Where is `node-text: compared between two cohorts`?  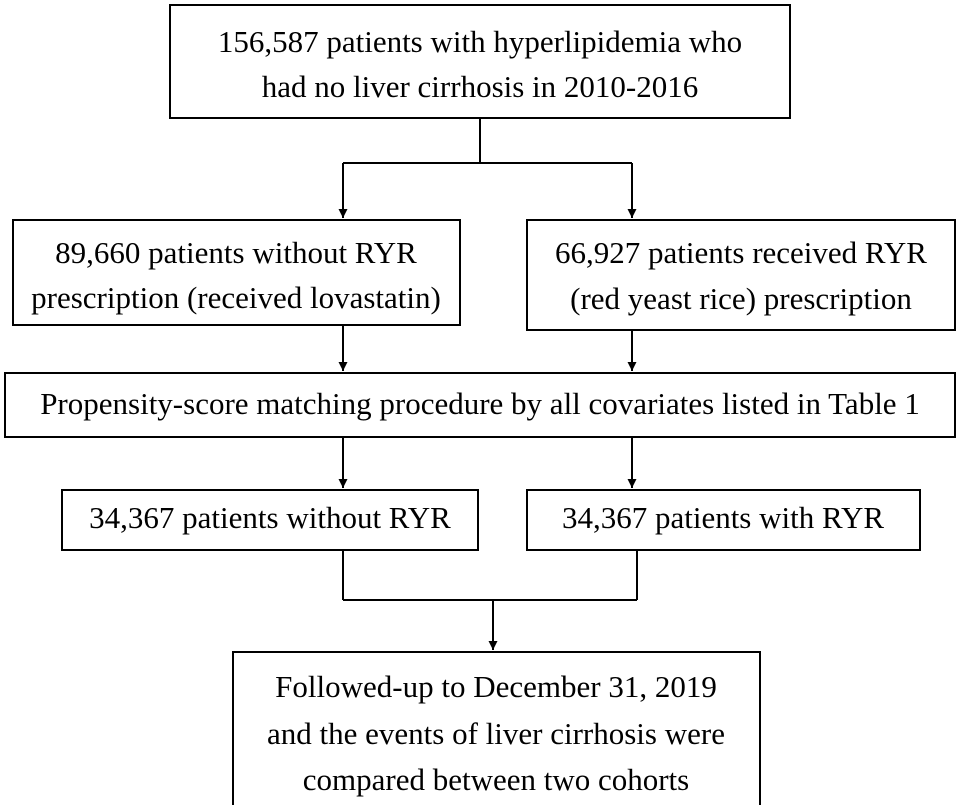
node-text: compared between two cohorts is located at coordinates (496, 779).